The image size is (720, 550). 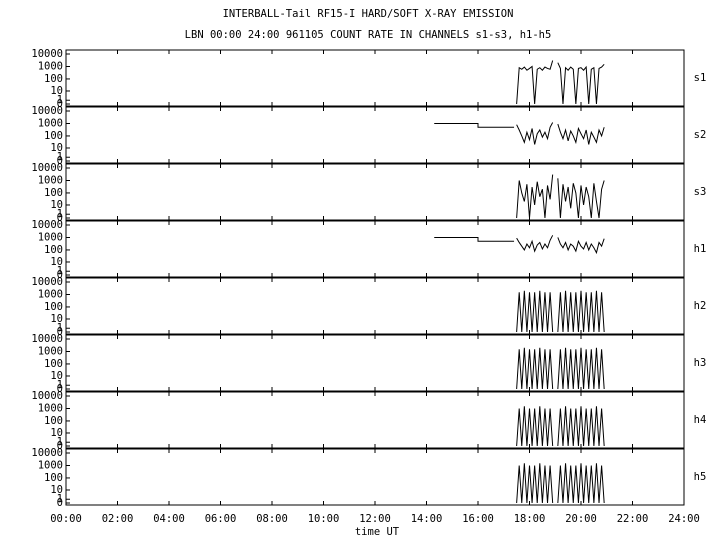 What do you see at coordinates (700, 420) in the screenshot?
I see `channel-label: h4` at bounding box center [700, 420].